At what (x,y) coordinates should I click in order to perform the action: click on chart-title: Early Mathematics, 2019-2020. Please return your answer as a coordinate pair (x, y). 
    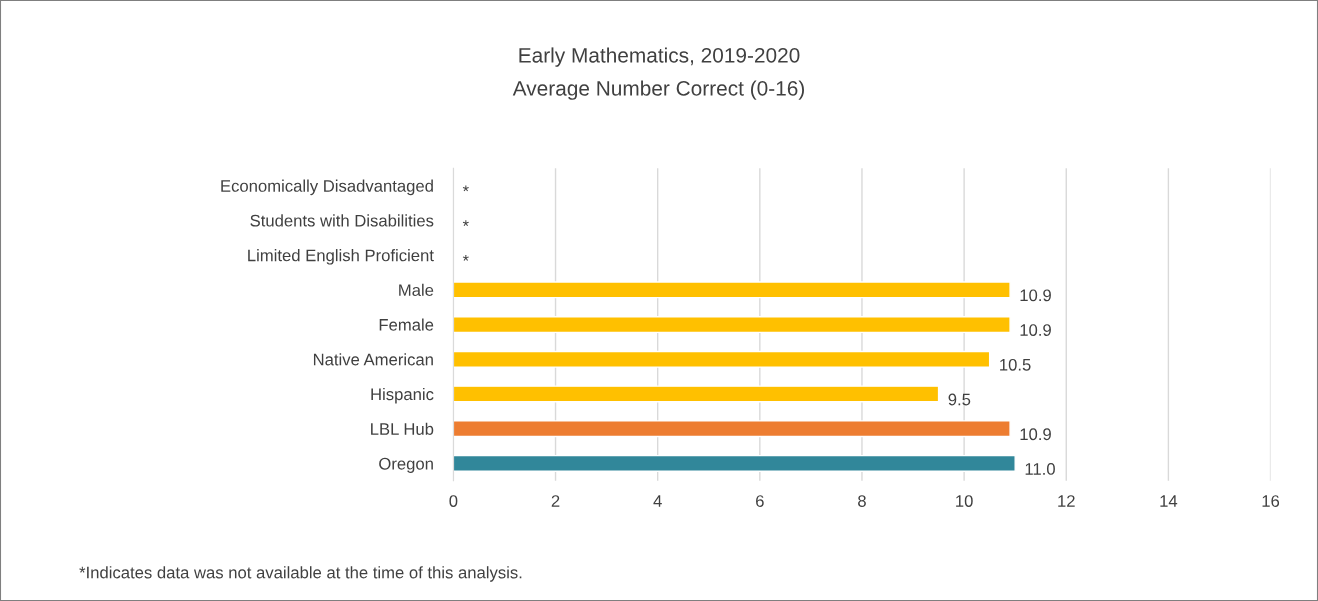
    Looking at the image, I should click on (659, 57).